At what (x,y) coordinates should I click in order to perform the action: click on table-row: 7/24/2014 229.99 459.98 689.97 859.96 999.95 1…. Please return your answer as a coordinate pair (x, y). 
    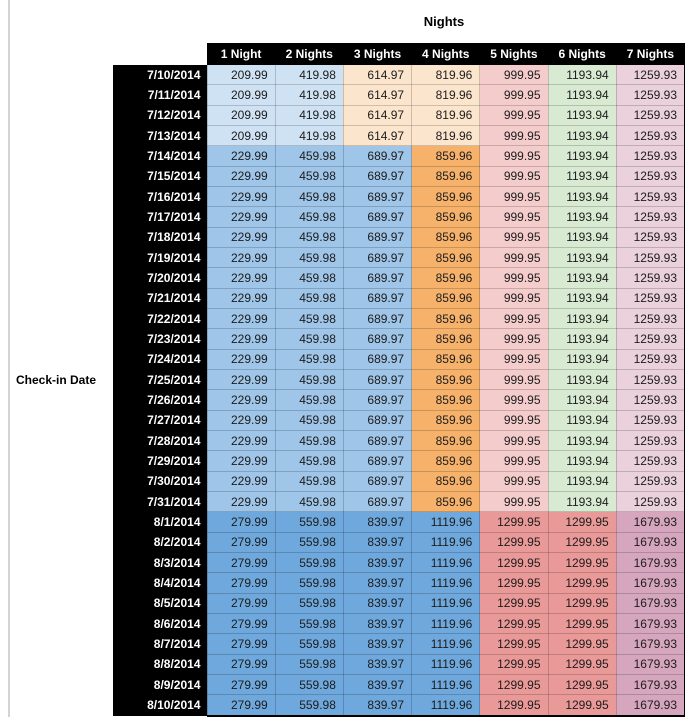
    Looking at the image, I should click on (399, 359).